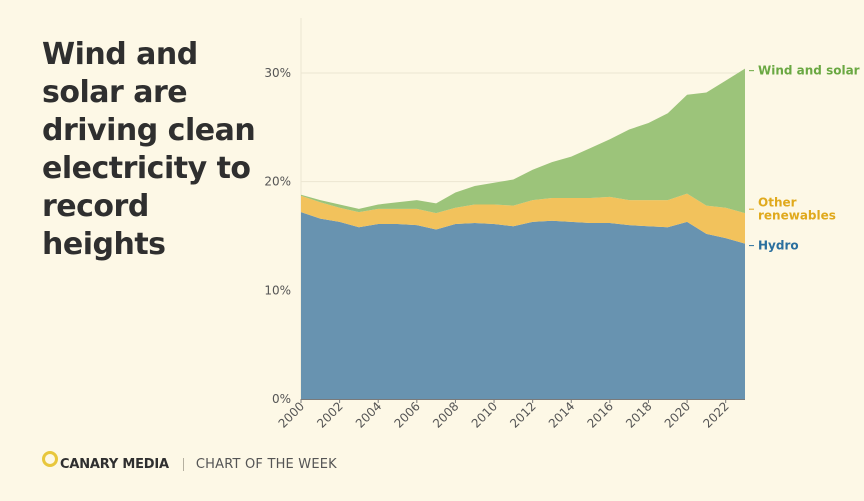 Image resolution: width=864 pixels, height=501 pixels. I want to click on x-tick-label: 2016, so click(599, 414).